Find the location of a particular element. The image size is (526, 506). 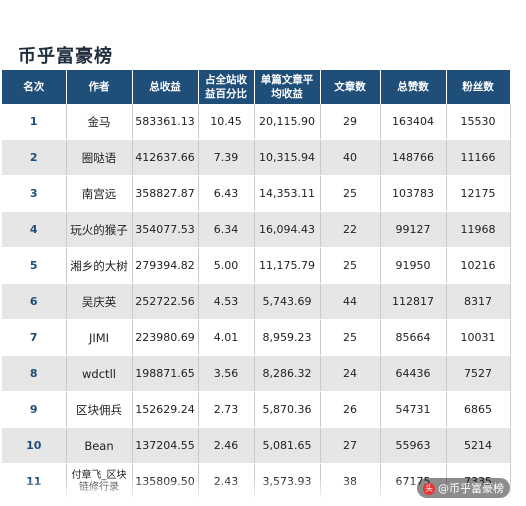

author-cell: 圈哒语 is located at coordinates (99, 157).